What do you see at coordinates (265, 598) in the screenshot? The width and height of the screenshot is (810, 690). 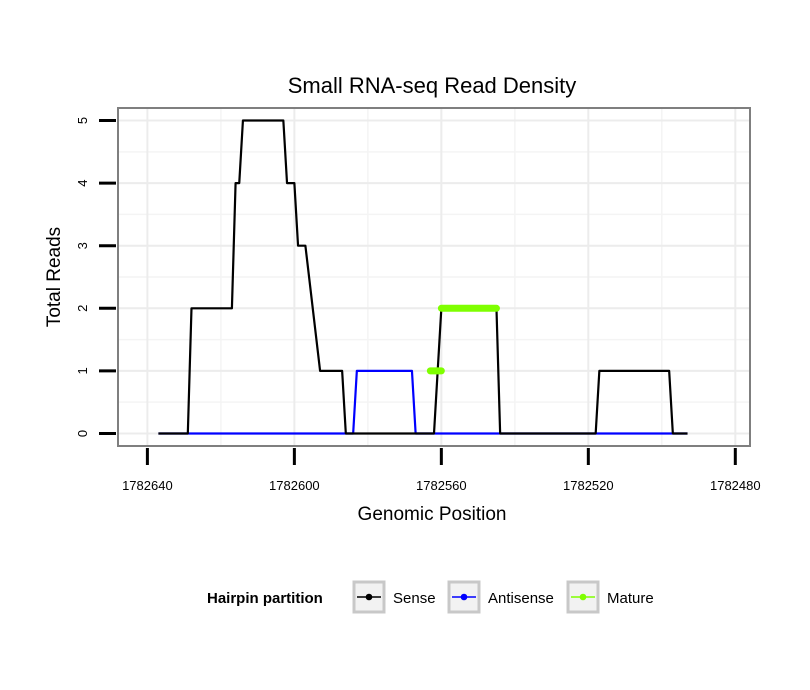 I see `legend-title: Hairpin partition` at bounding box center [265, 598].